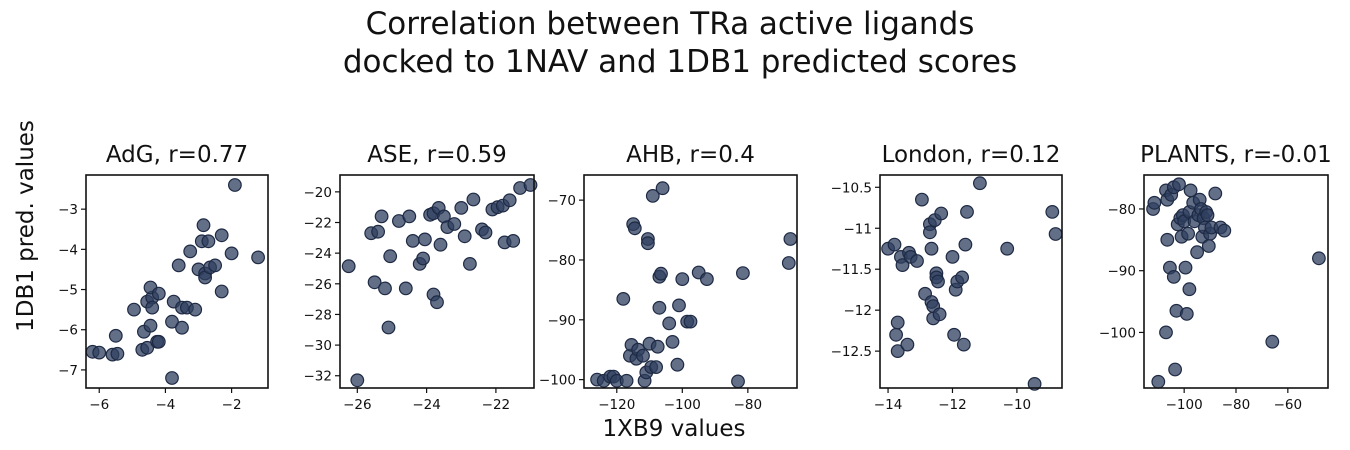  What do you see at coordinates (1236, 405) in the screenshot?
I see `x-tick-label: −80` at bounding box center [1236, 405].